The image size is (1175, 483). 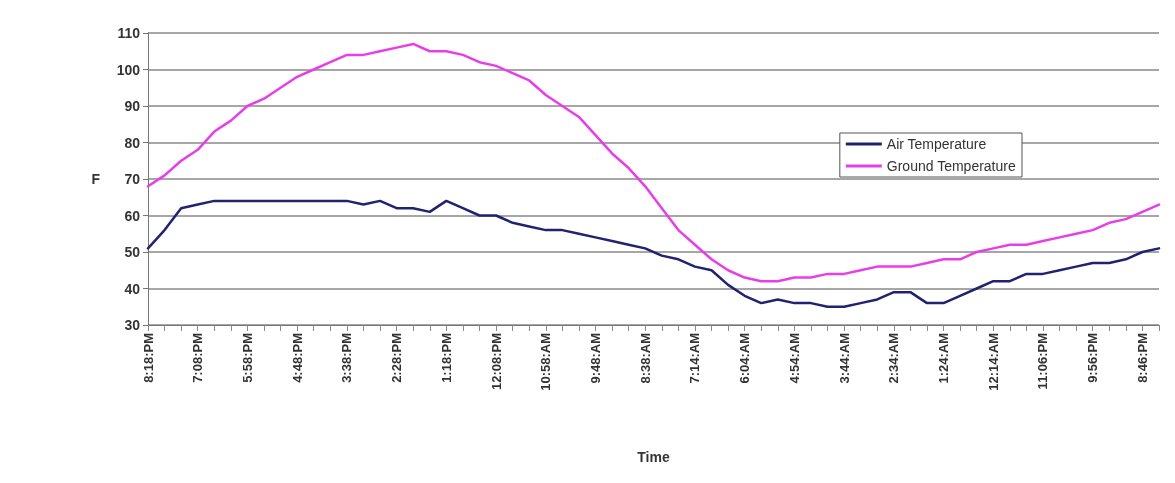 What do you see at coordinates (894, 358) in the screenshot?
I see `x-tick-label: 2:34:AM` at bounding box center [894, 358].